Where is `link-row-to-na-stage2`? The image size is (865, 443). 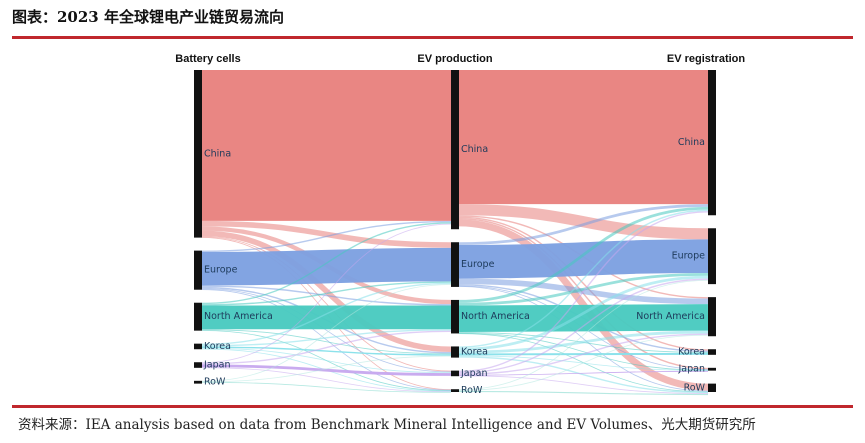 link-row-to-na-stage2 is located at coordinates (583, 362).